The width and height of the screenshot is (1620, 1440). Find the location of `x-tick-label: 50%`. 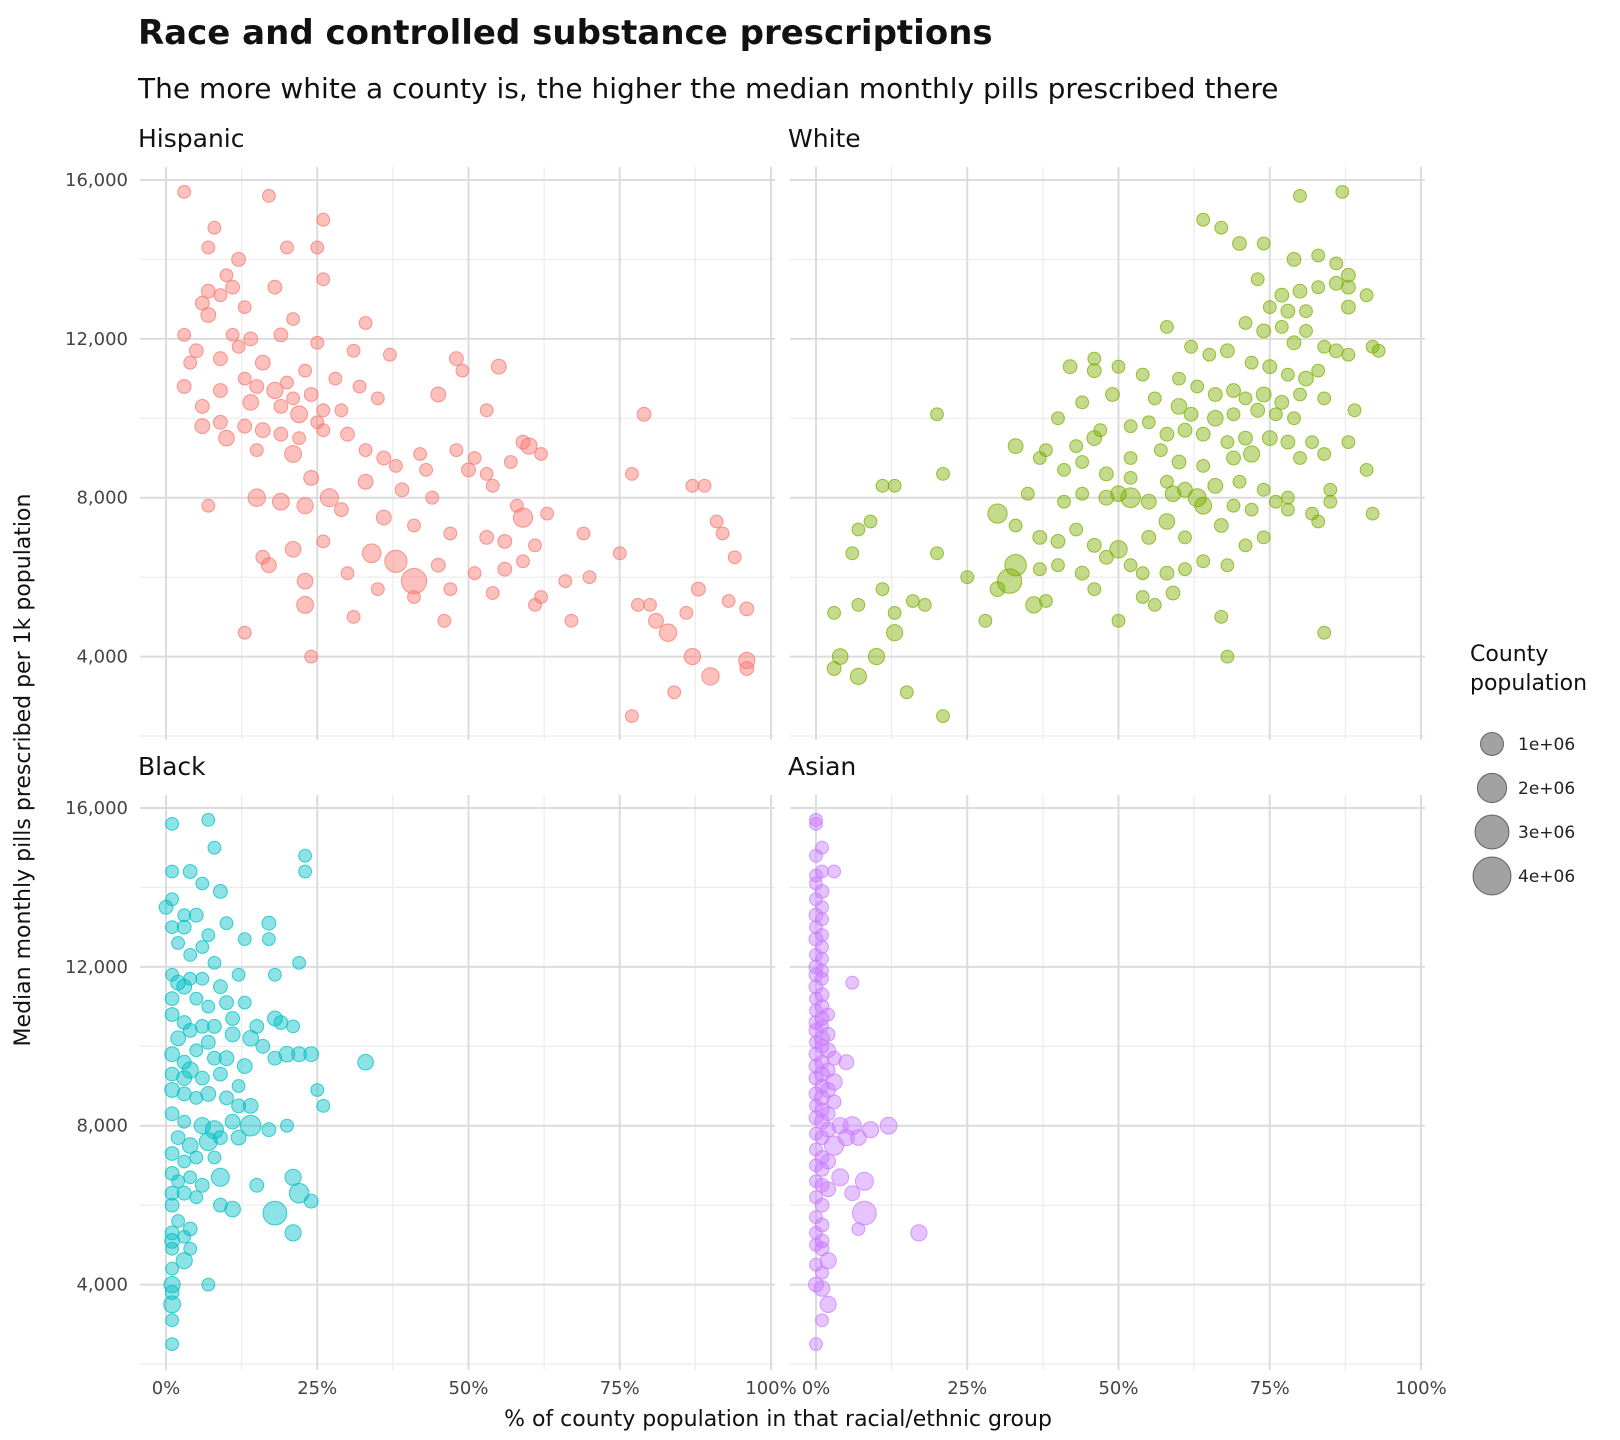

x-tick-label: 50% is located at coordinates (468, 1388).